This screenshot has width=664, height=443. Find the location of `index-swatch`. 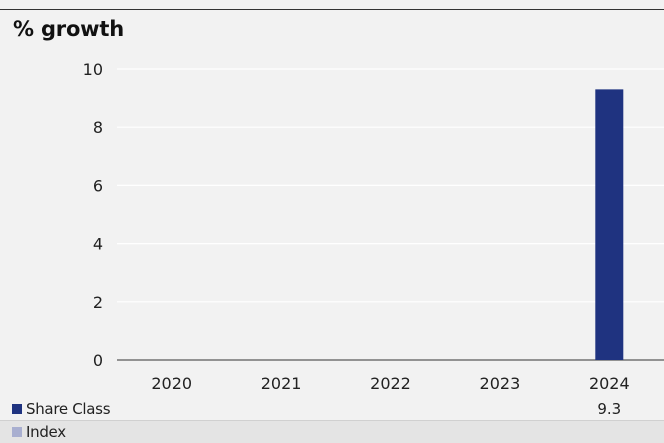

index-swatch is located at coordinates (17, 432).